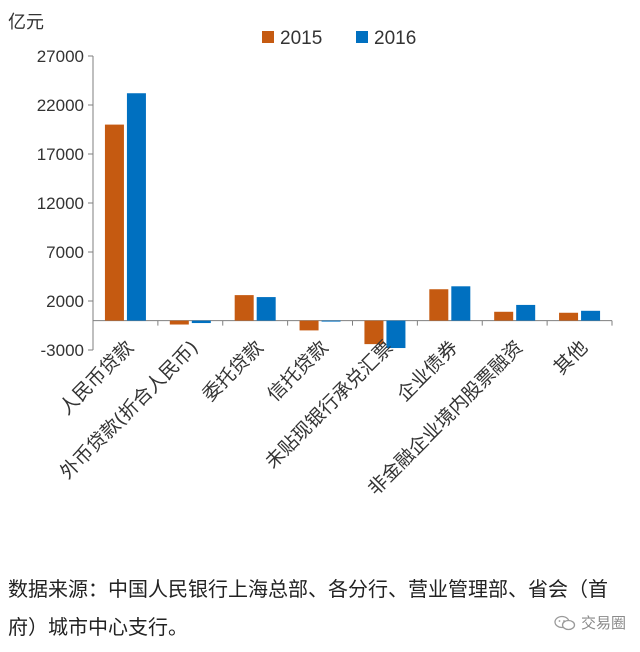 This screenshot has width=640, height=652. What do you see at coordinates (60, 56) in the screenshot?
I see `y-tick-label: 27000` at bounding box center [60, 56].